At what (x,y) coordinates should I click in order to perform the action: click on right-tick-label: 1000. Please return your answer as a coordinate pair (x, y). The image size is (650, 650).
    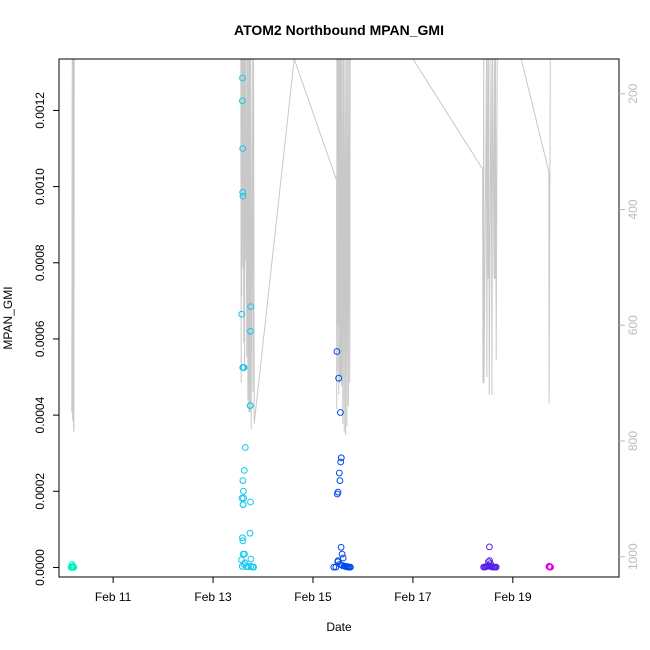
    Looking at the image, I should click on (633, 556).